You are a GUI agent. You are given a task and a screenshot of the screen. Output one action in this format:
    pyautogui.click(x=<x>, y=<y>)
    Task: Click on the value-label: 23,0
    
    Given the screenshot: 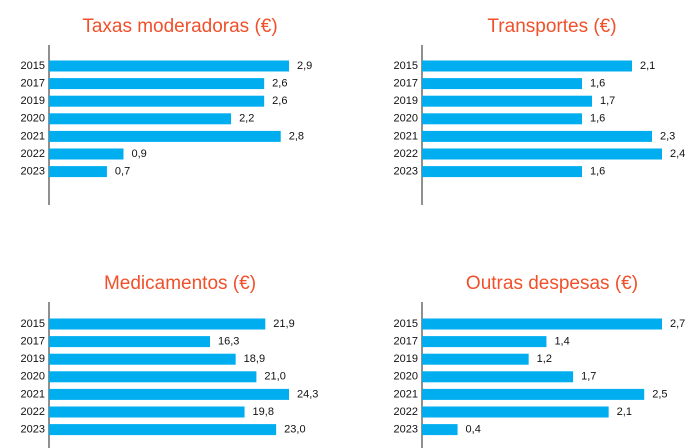 What is the action you would take?
    pyautogui.click(x=294, y=430)
    